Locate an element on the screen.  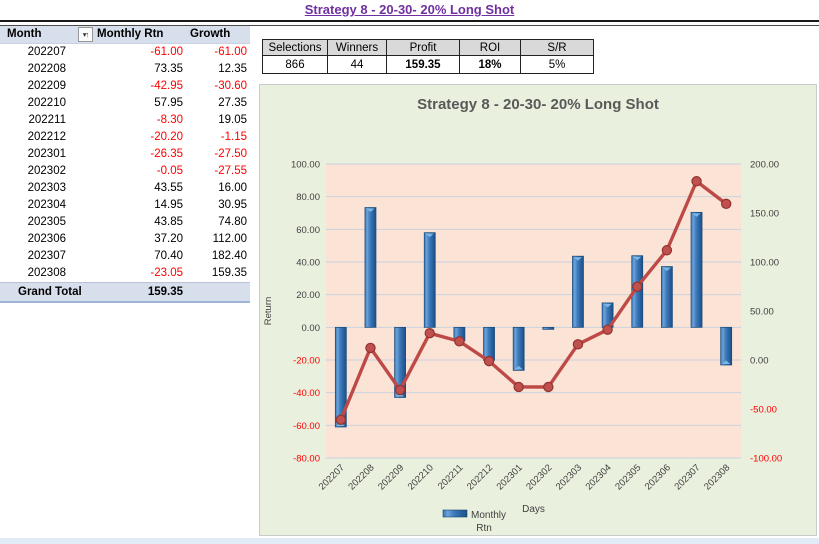
monthly-rtn-cell: 43.55 is located at coordinates (168, 188).